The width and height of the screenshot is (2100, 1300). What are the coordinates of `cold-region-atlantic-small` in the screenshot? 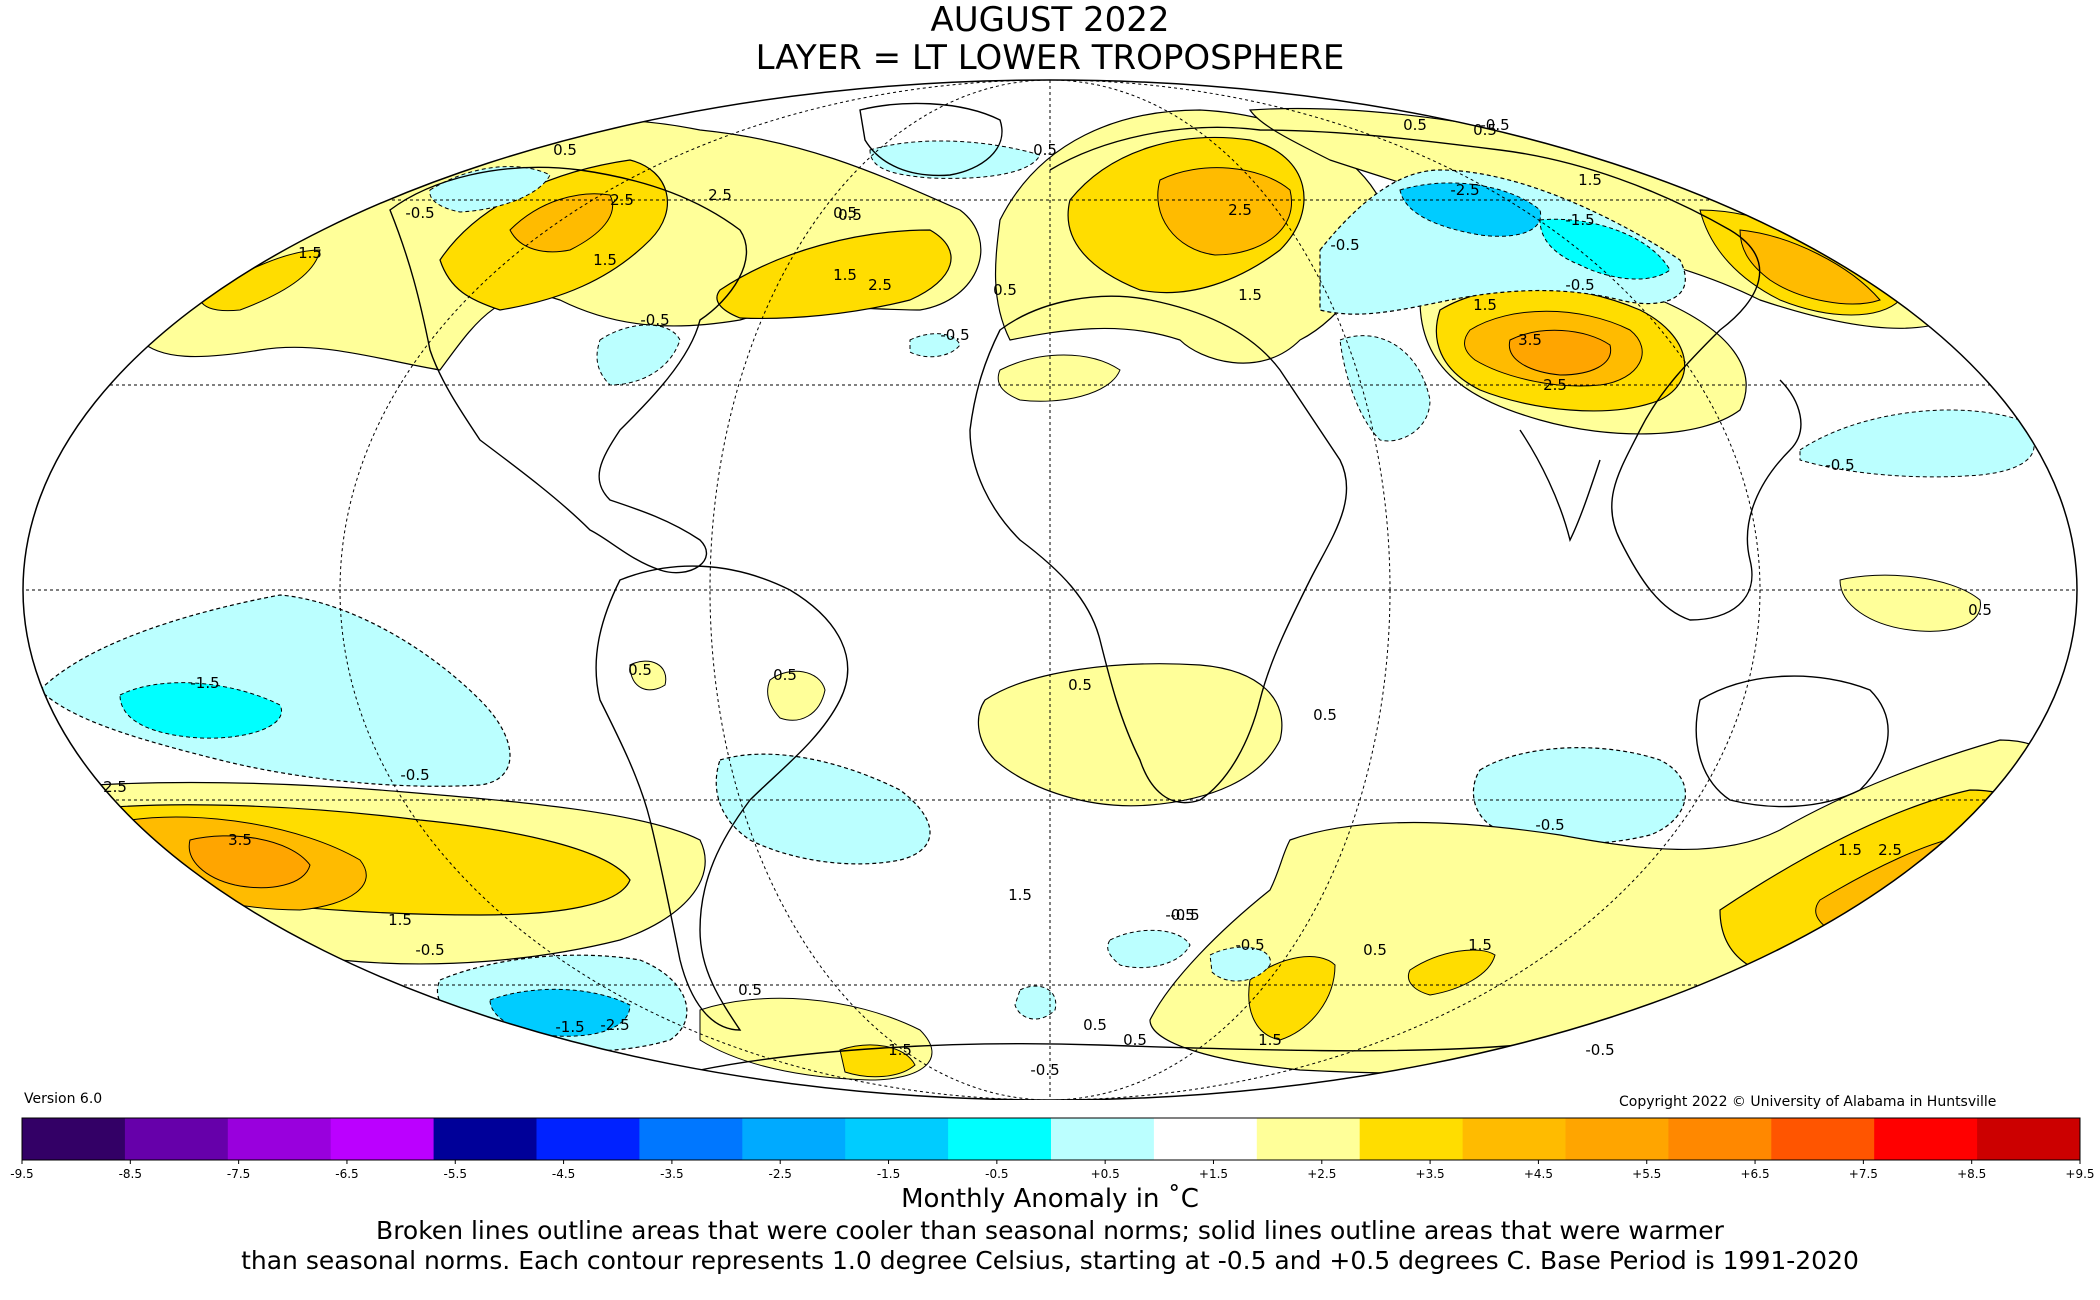 It's located at (935, 345).